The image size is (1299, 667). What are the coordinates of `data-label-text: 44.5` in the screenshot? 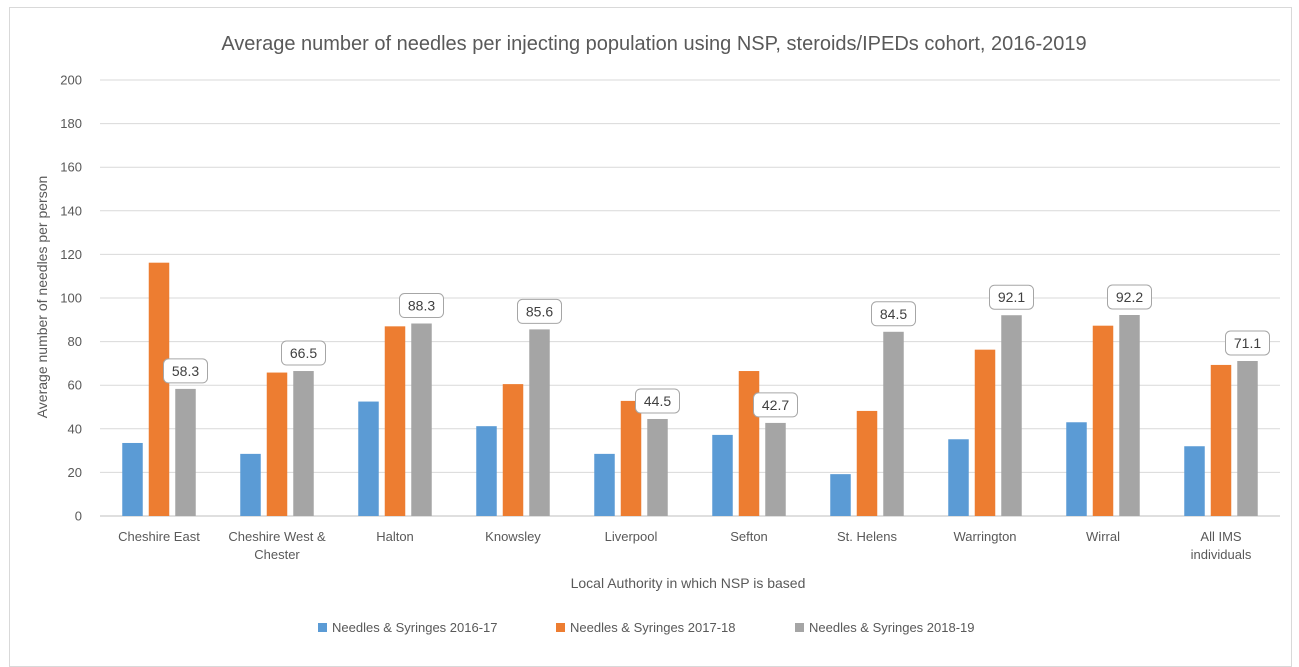 It's located at (657, 401).